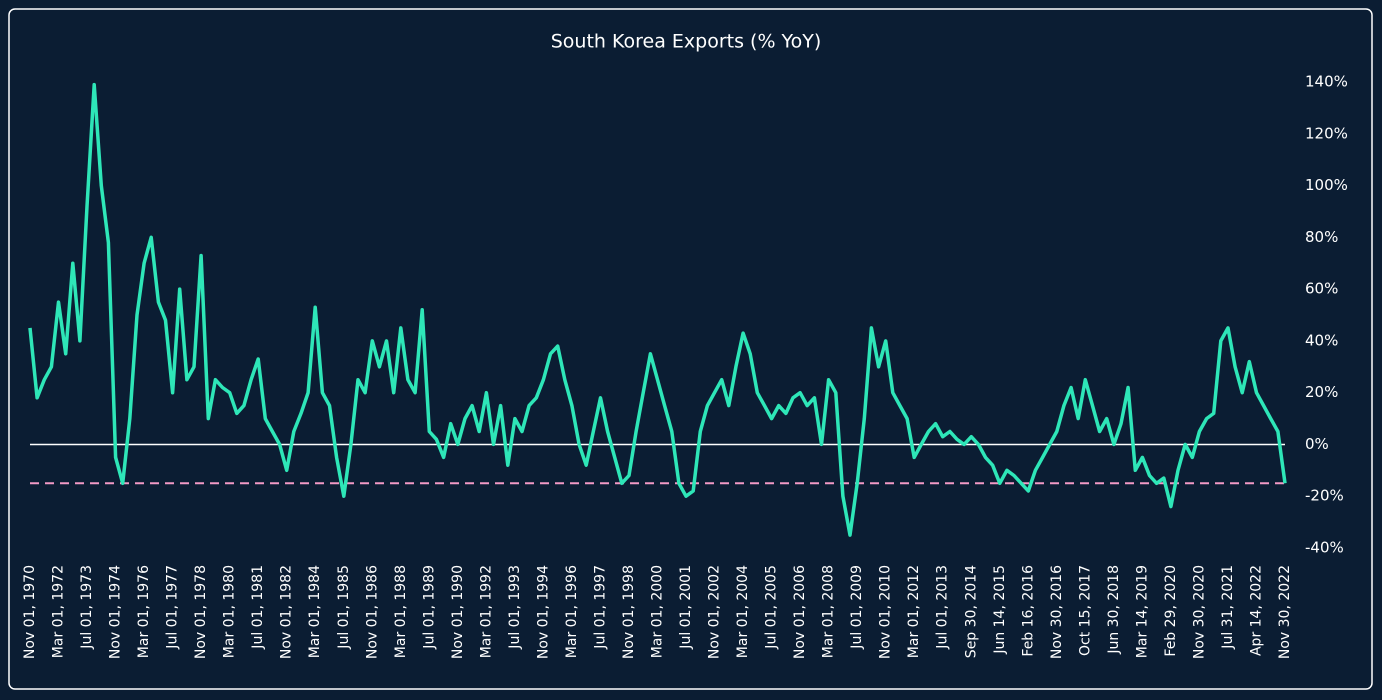 Image resolution: width=1382 pixels, height=700 pixels. What do you see at coordinates (829, 611) in the screenshot?
I see `x-tick-label: Mar 01, 2008` at bounding box center [829, 611].